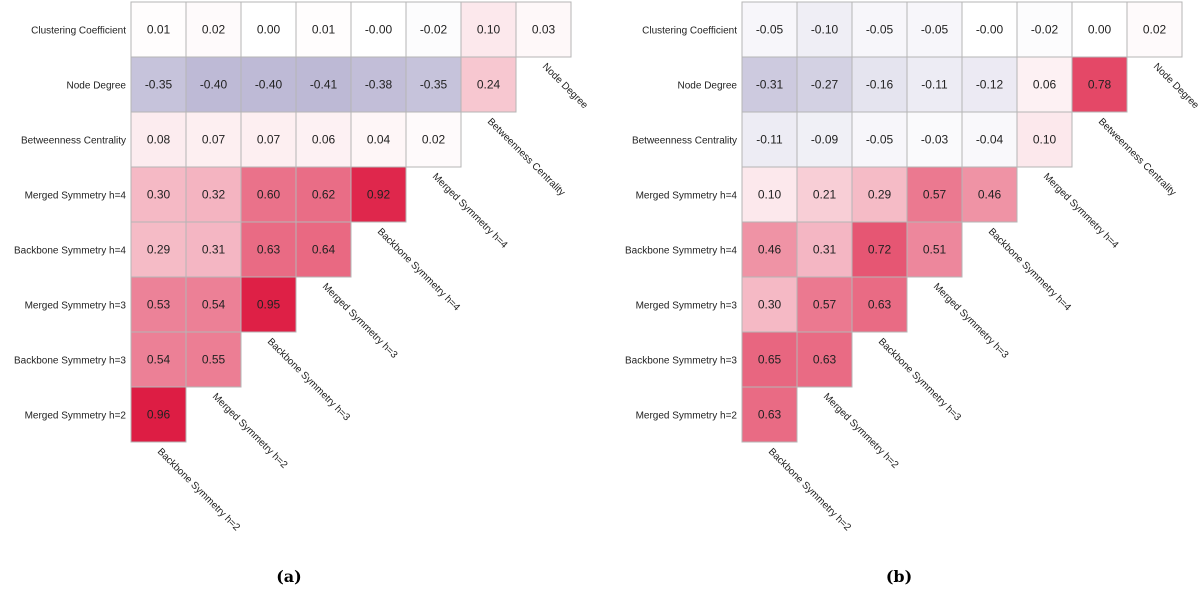  I want to click on cell-value-label: 0.03, so click(544, 30).